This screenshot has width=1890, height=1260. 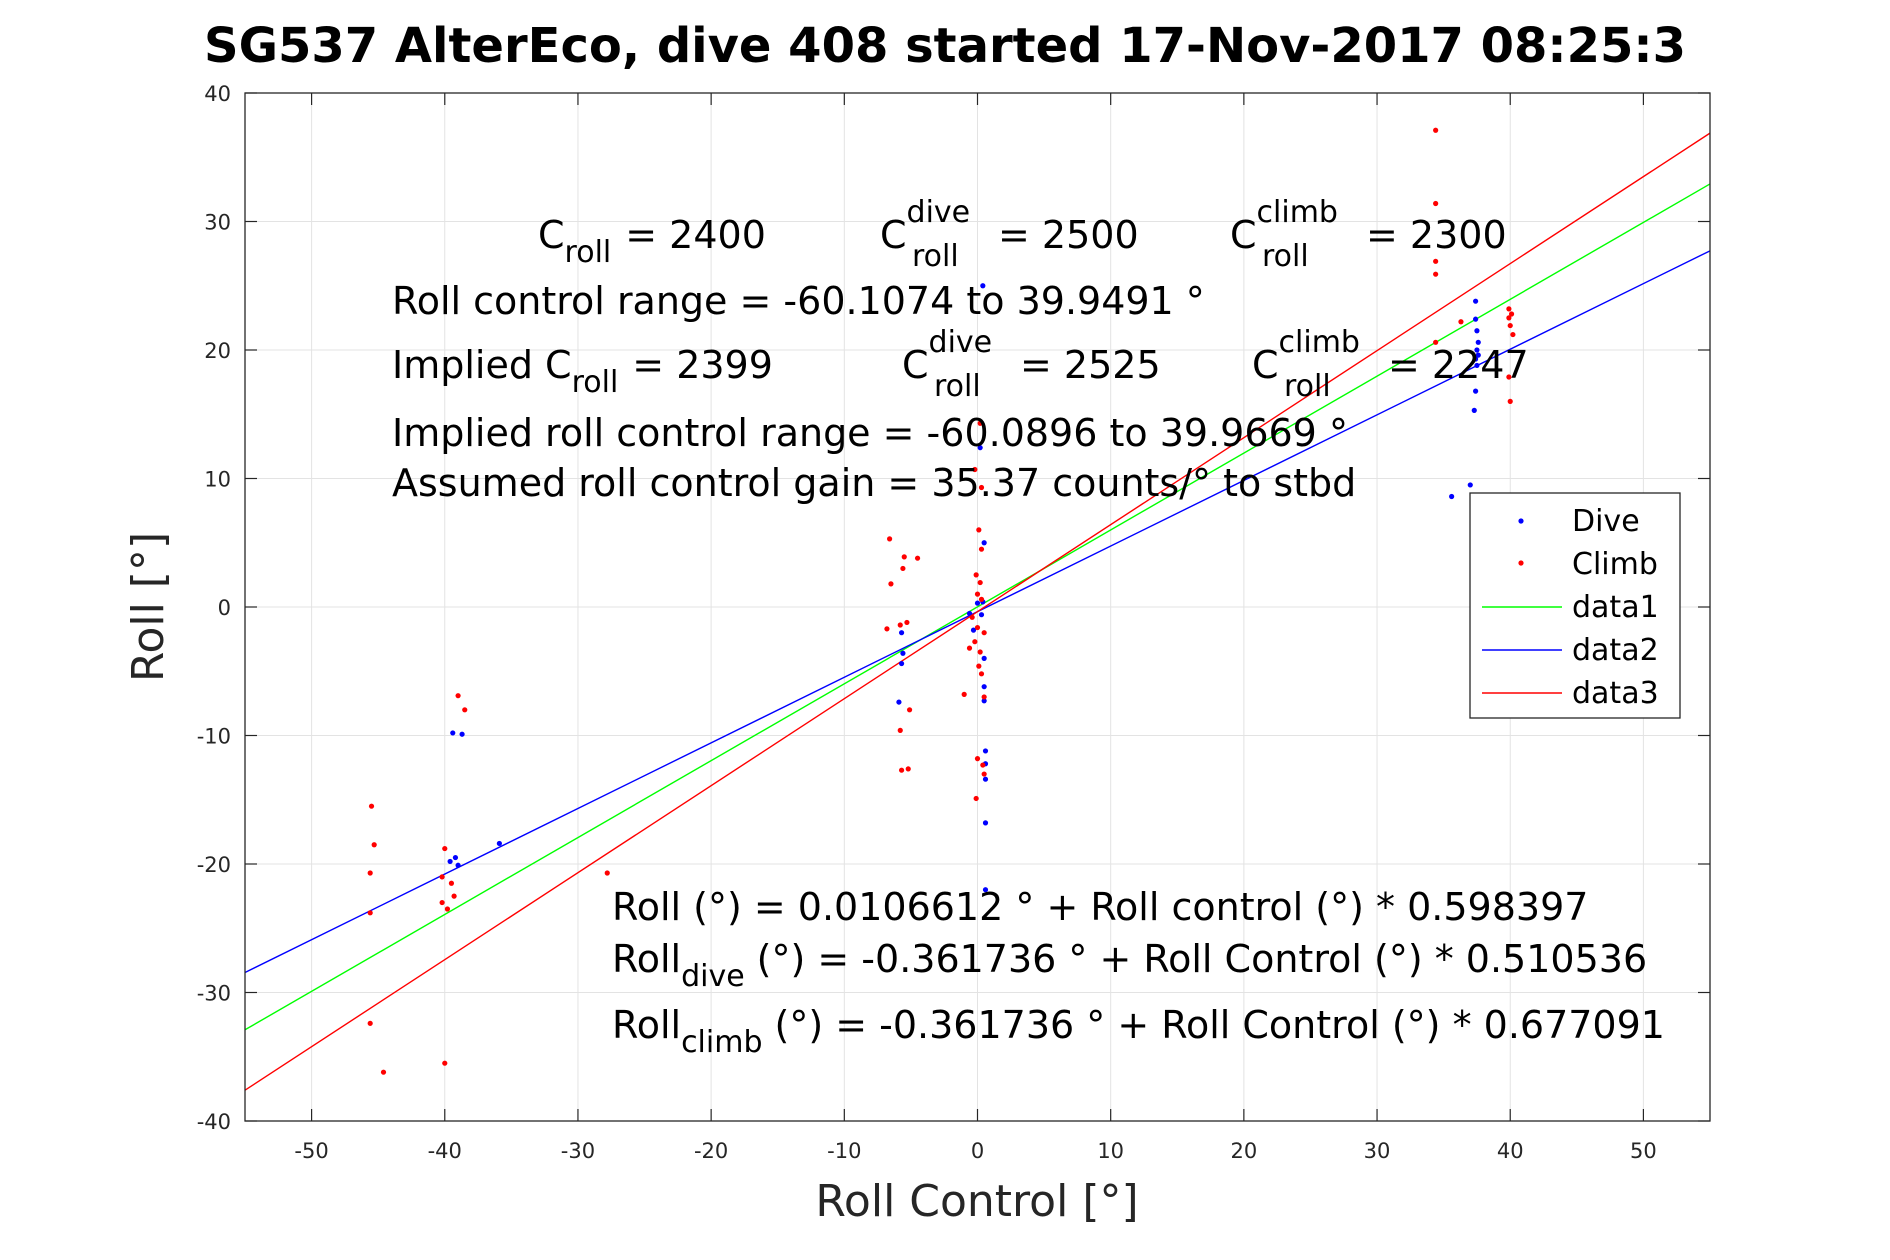 What do you see at coordinates (1458, 365) in the screenshot?
I see `implied-climb-value: = 2247` at bounding box center [1458, 365].